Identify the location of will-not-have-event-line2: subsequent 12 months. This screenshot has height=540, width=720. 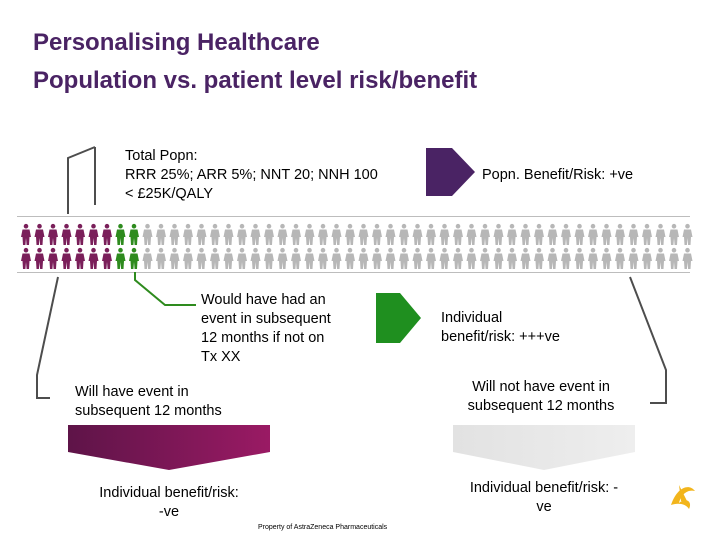
(541, 406).